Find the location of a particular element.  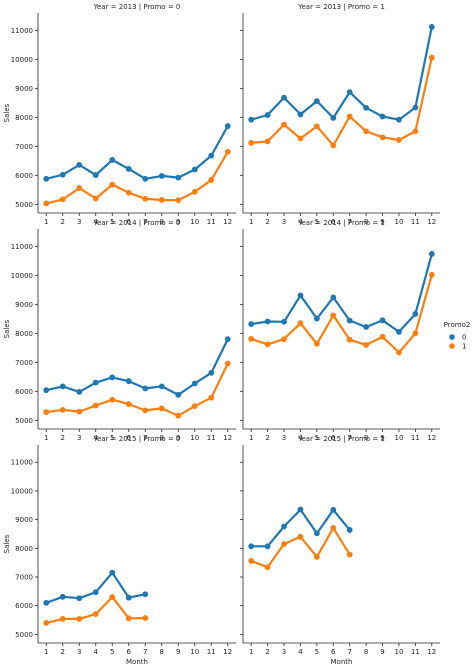

x-tick-label: 4 is located at coordinates (300, 652).